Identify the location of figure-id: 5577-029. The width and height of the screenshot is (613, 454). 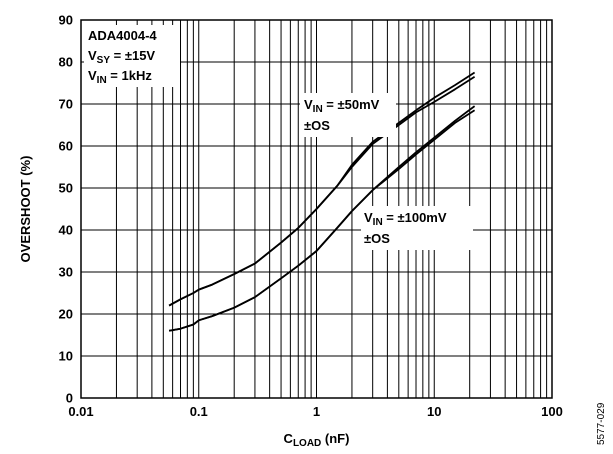
(601, 423).